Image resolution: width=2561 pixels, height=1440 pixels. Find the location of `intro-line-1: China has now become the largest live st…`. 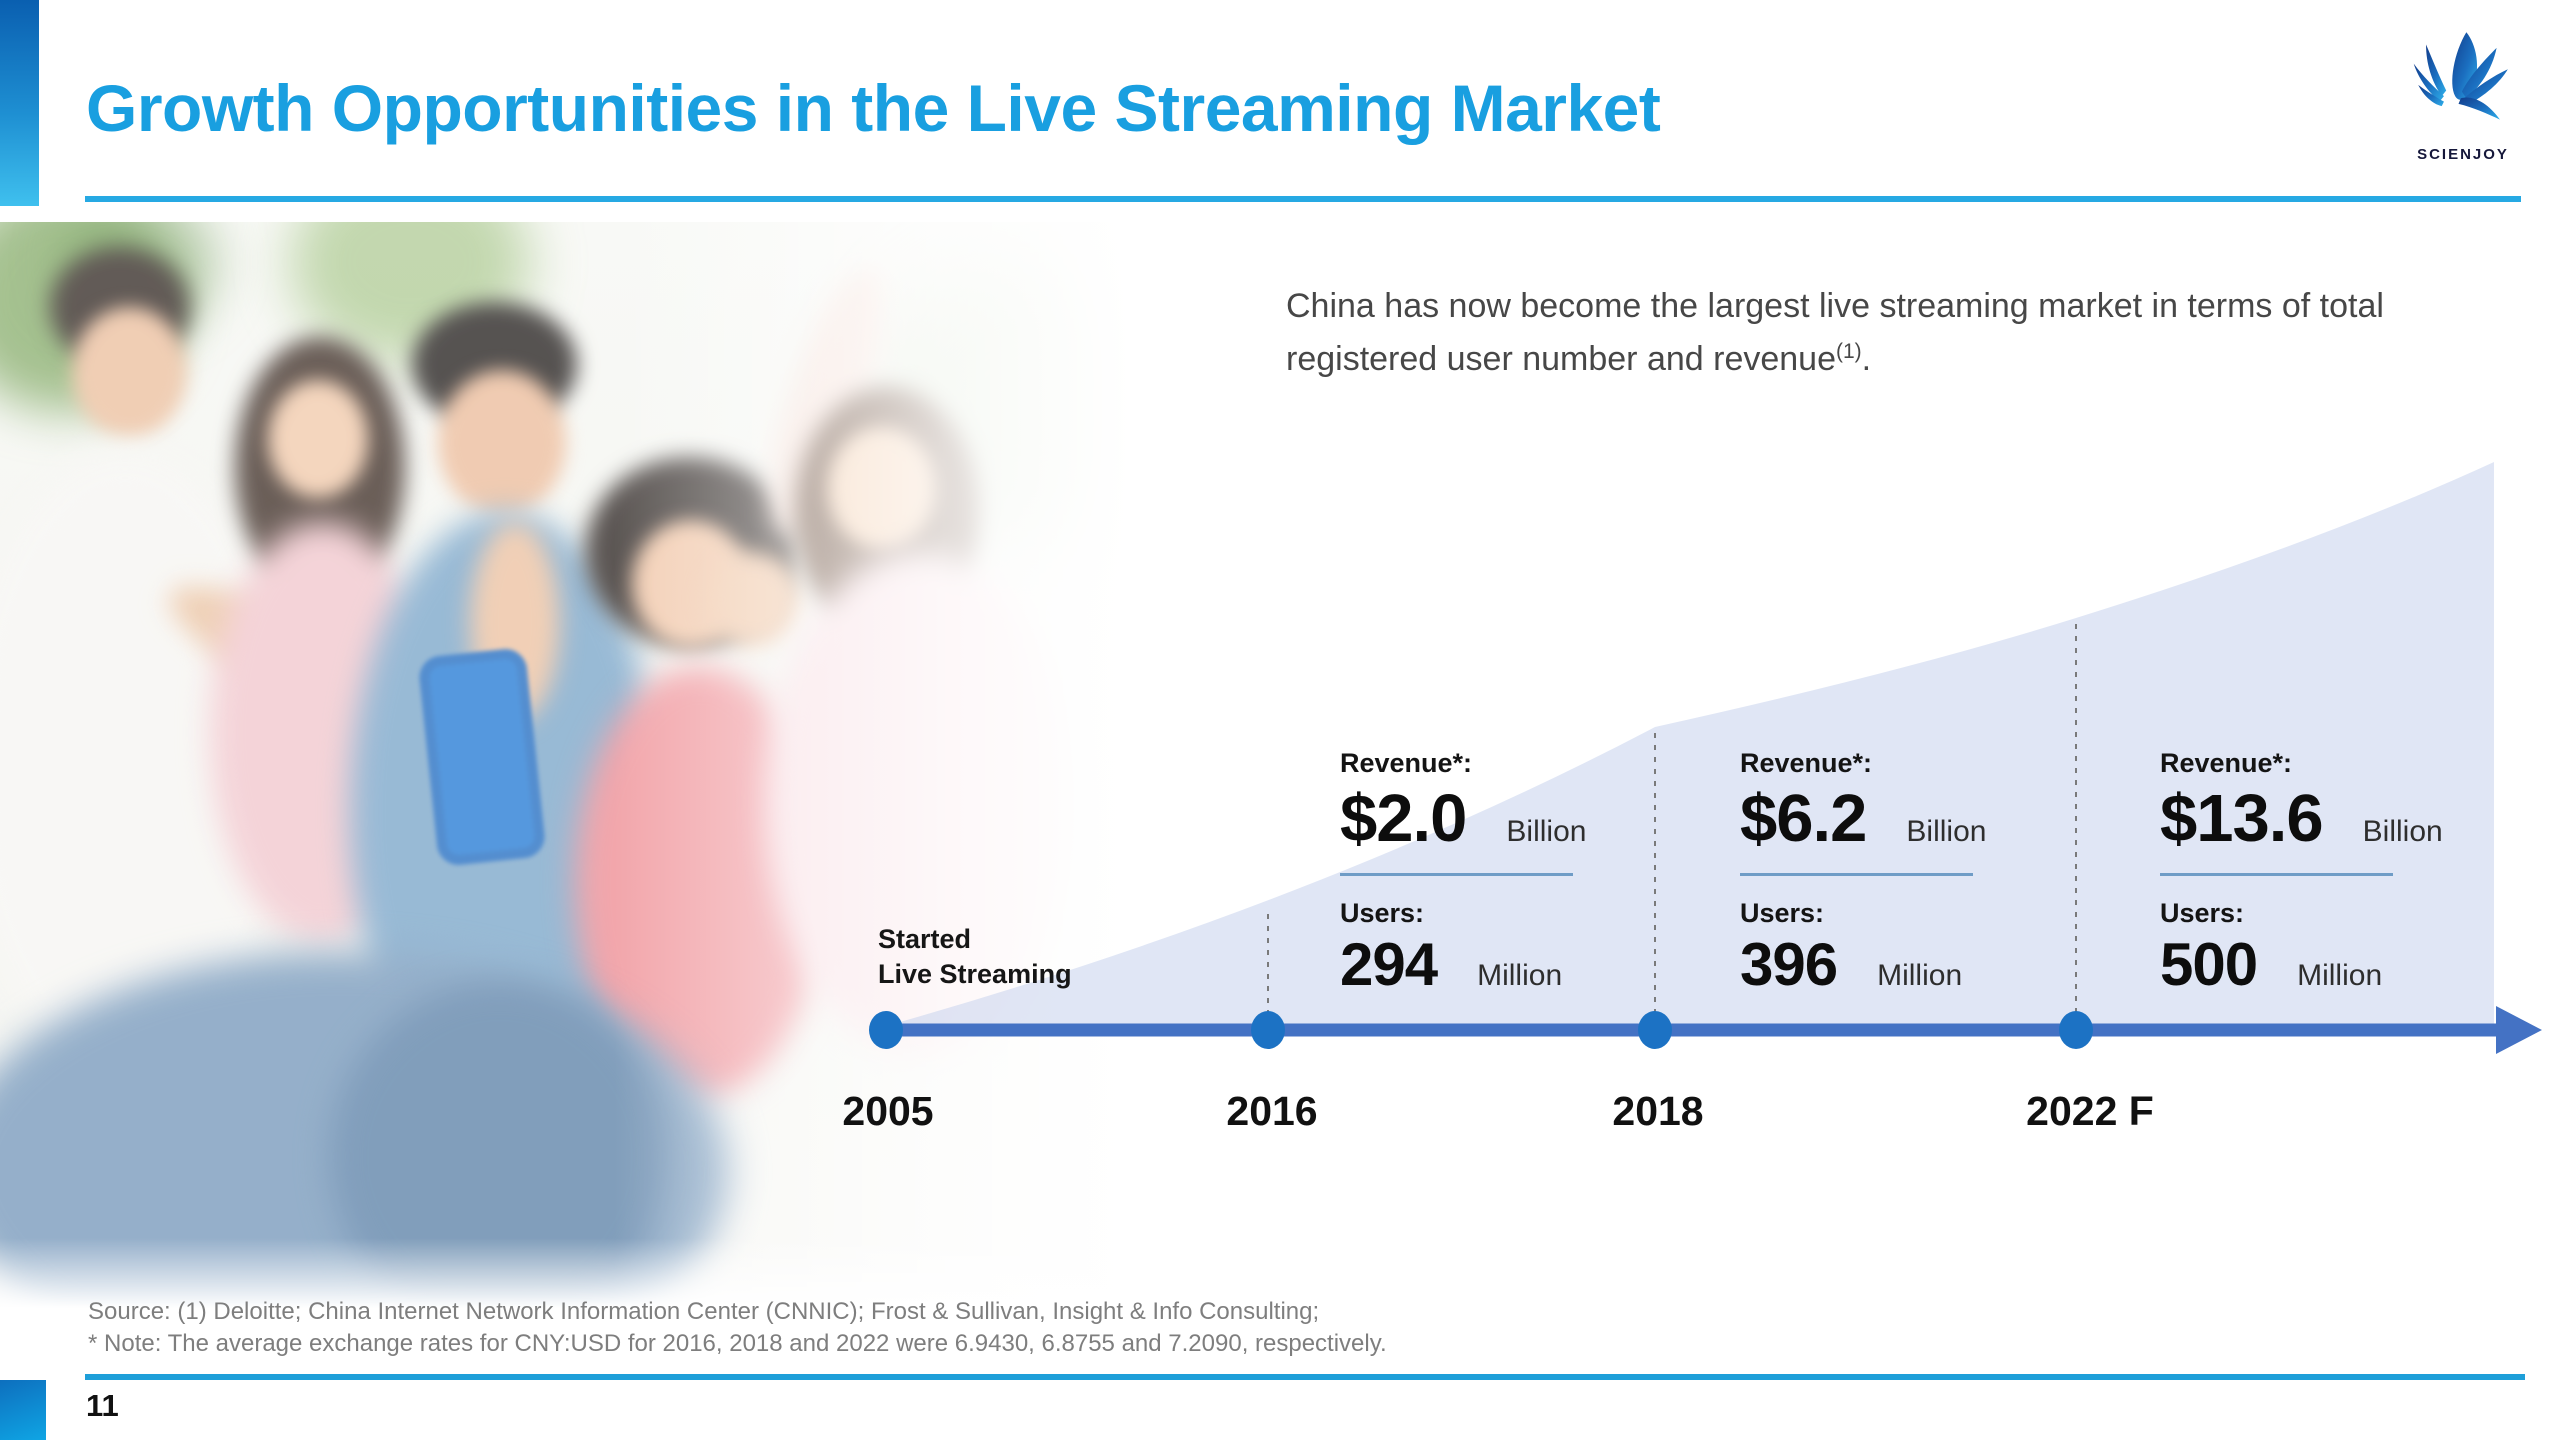

intro-line-1: China has now become the largest live st… is located at coordinates (1835, 306).